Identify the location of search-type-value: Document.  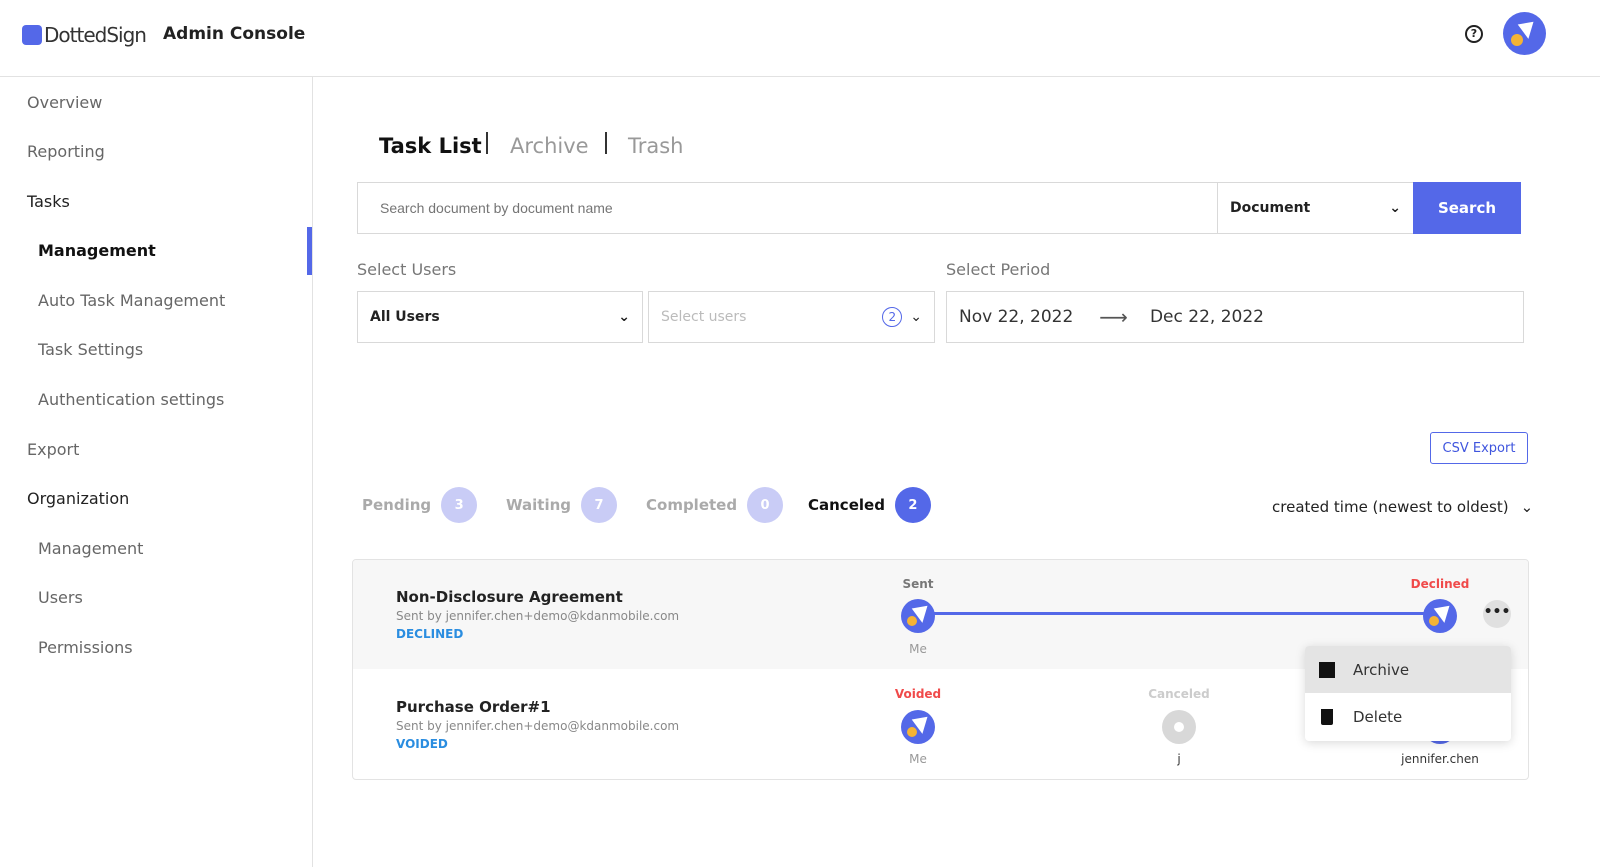
(1270, 208).